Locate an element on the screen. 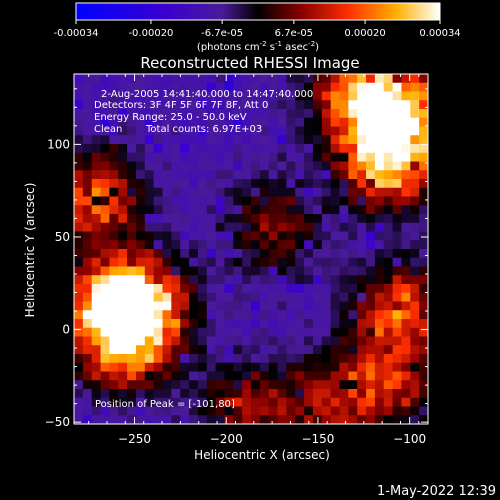  y-tick-label: 100 is located at coordinates (58, 144).